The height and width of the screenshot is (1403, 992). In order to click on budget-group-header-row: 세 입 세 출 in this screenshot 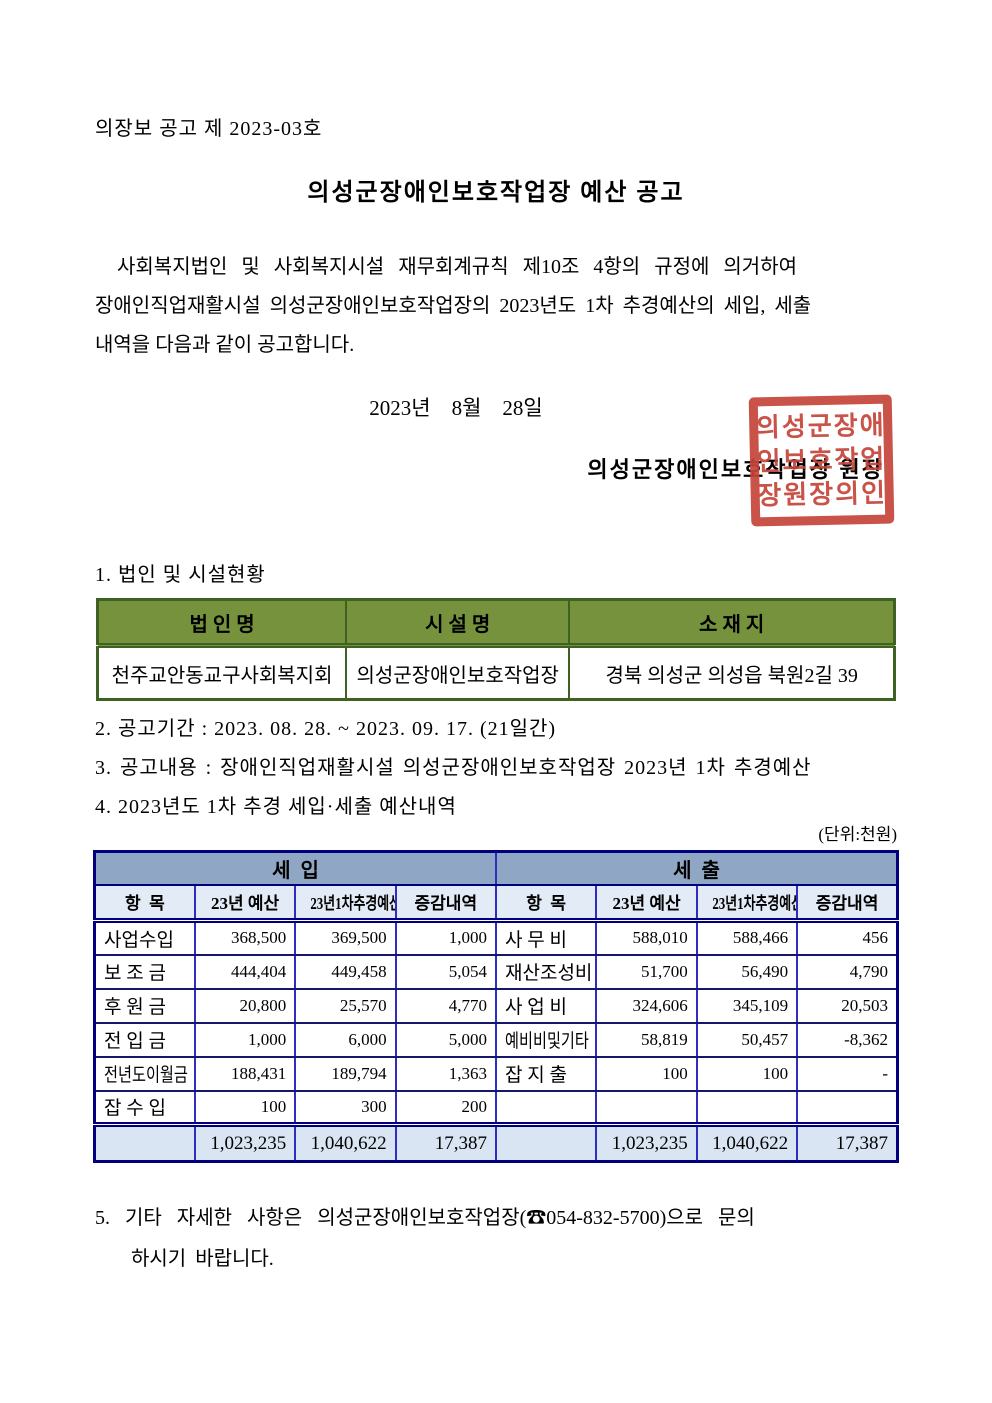, I will do `click(496, 868)`.